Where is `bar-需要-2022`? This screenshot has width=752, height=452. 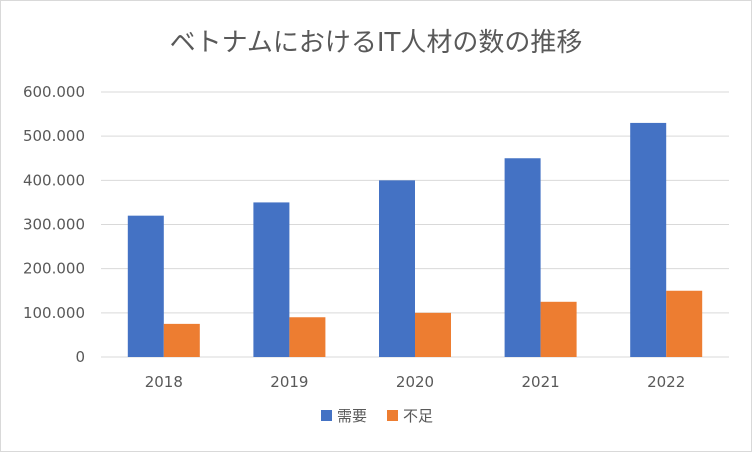
bar-需要-2022 is located at coordinates (648, 240).